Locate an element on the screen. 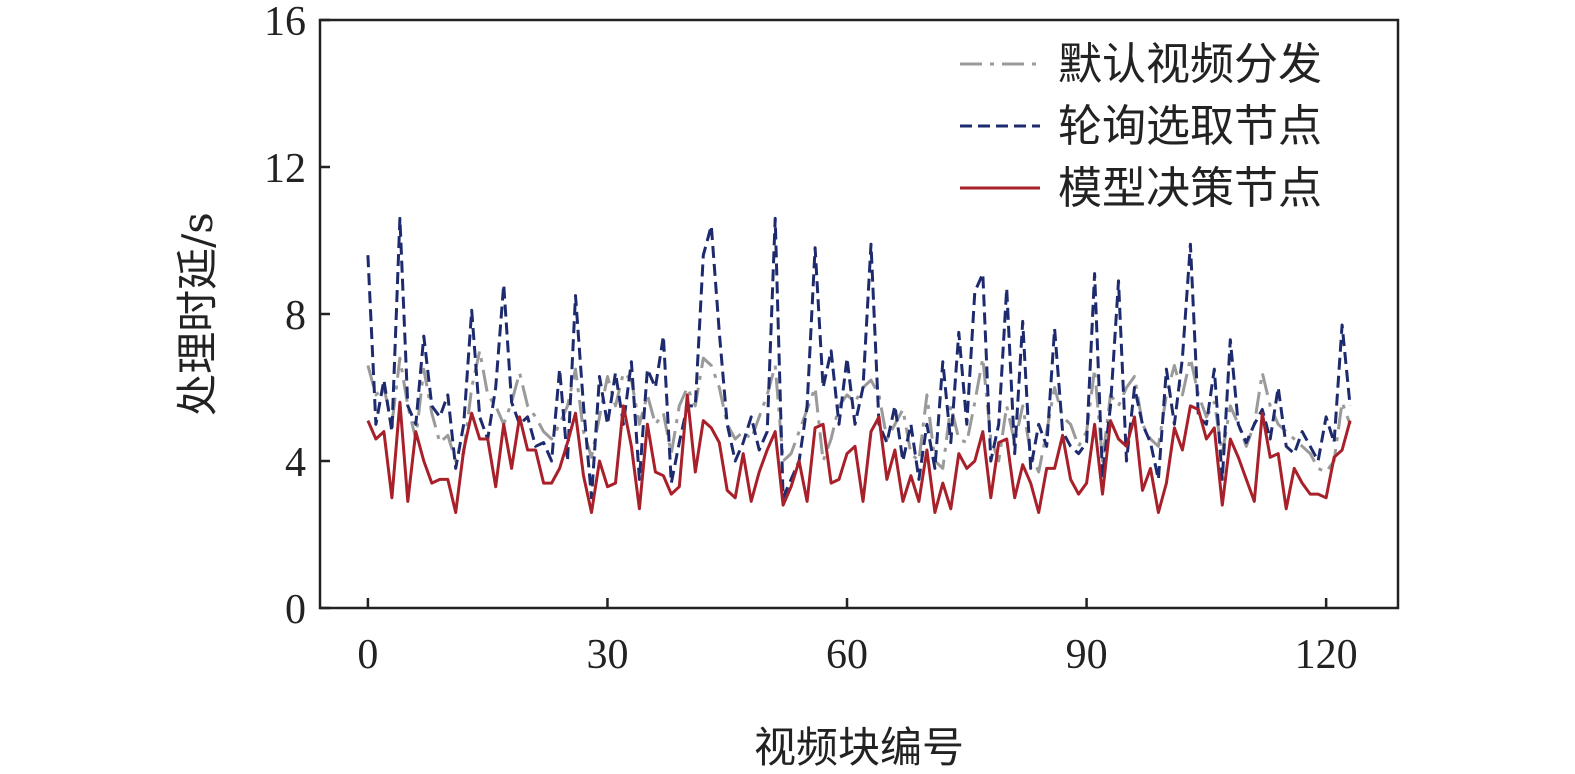 The height and width of the screenshot is (774, 1575). y-tick-label: 12 is located at coordinates (285, 169).